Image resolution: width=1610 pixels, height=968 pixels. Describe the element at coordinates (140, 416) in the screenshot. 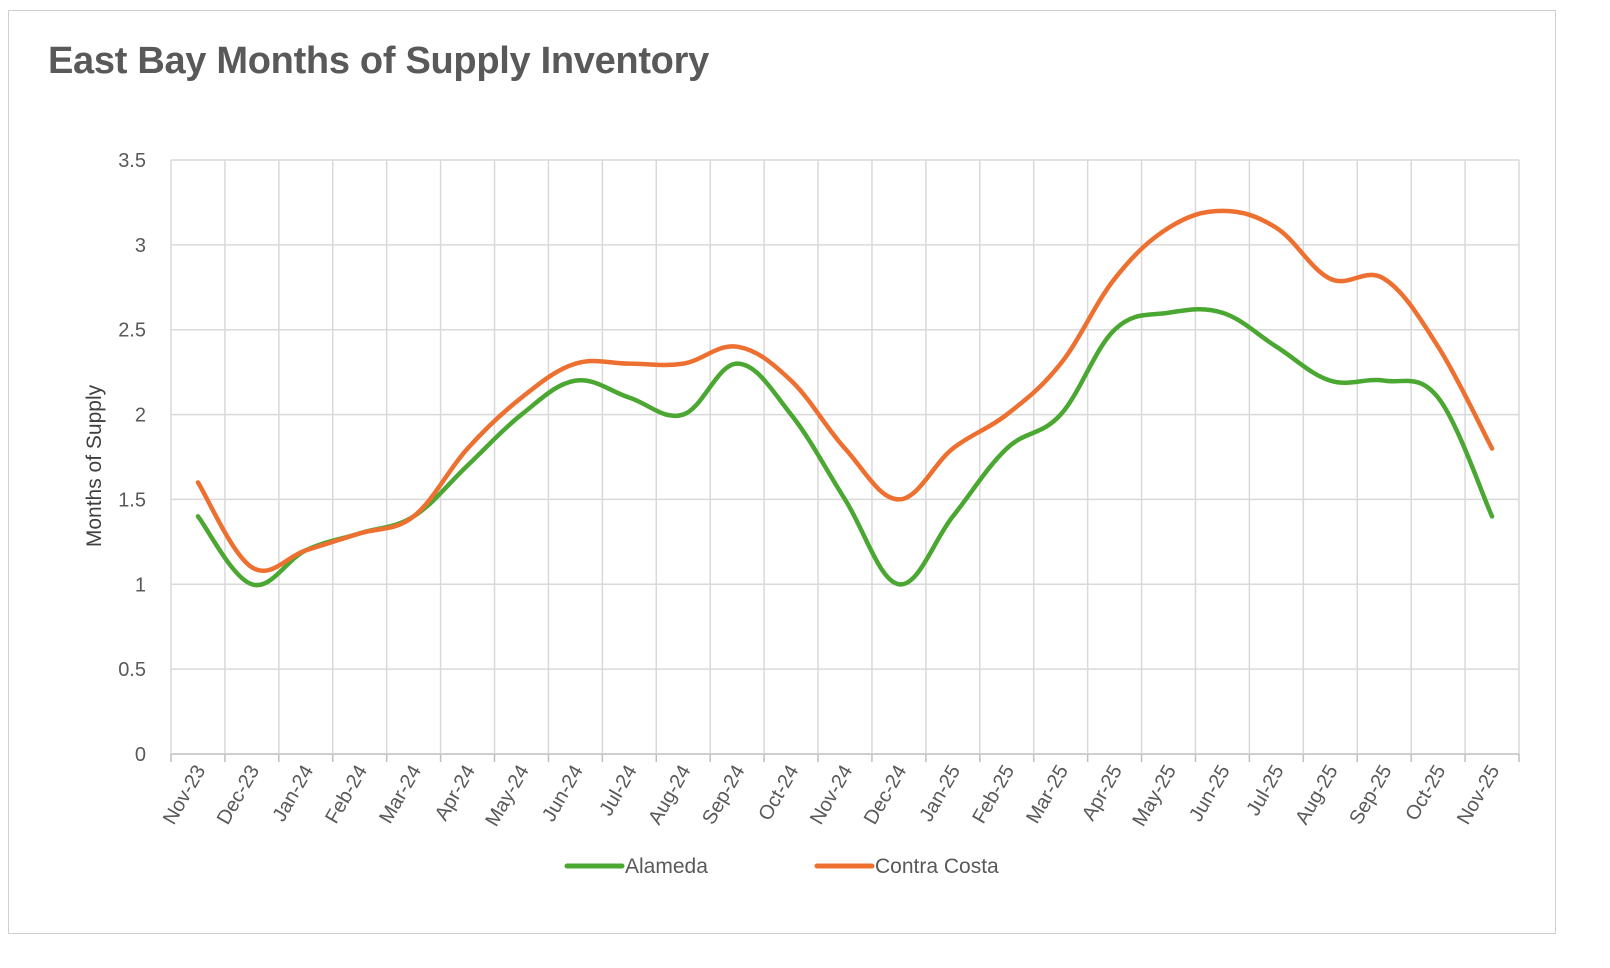

I see `y-tick-label: 2` at that location.